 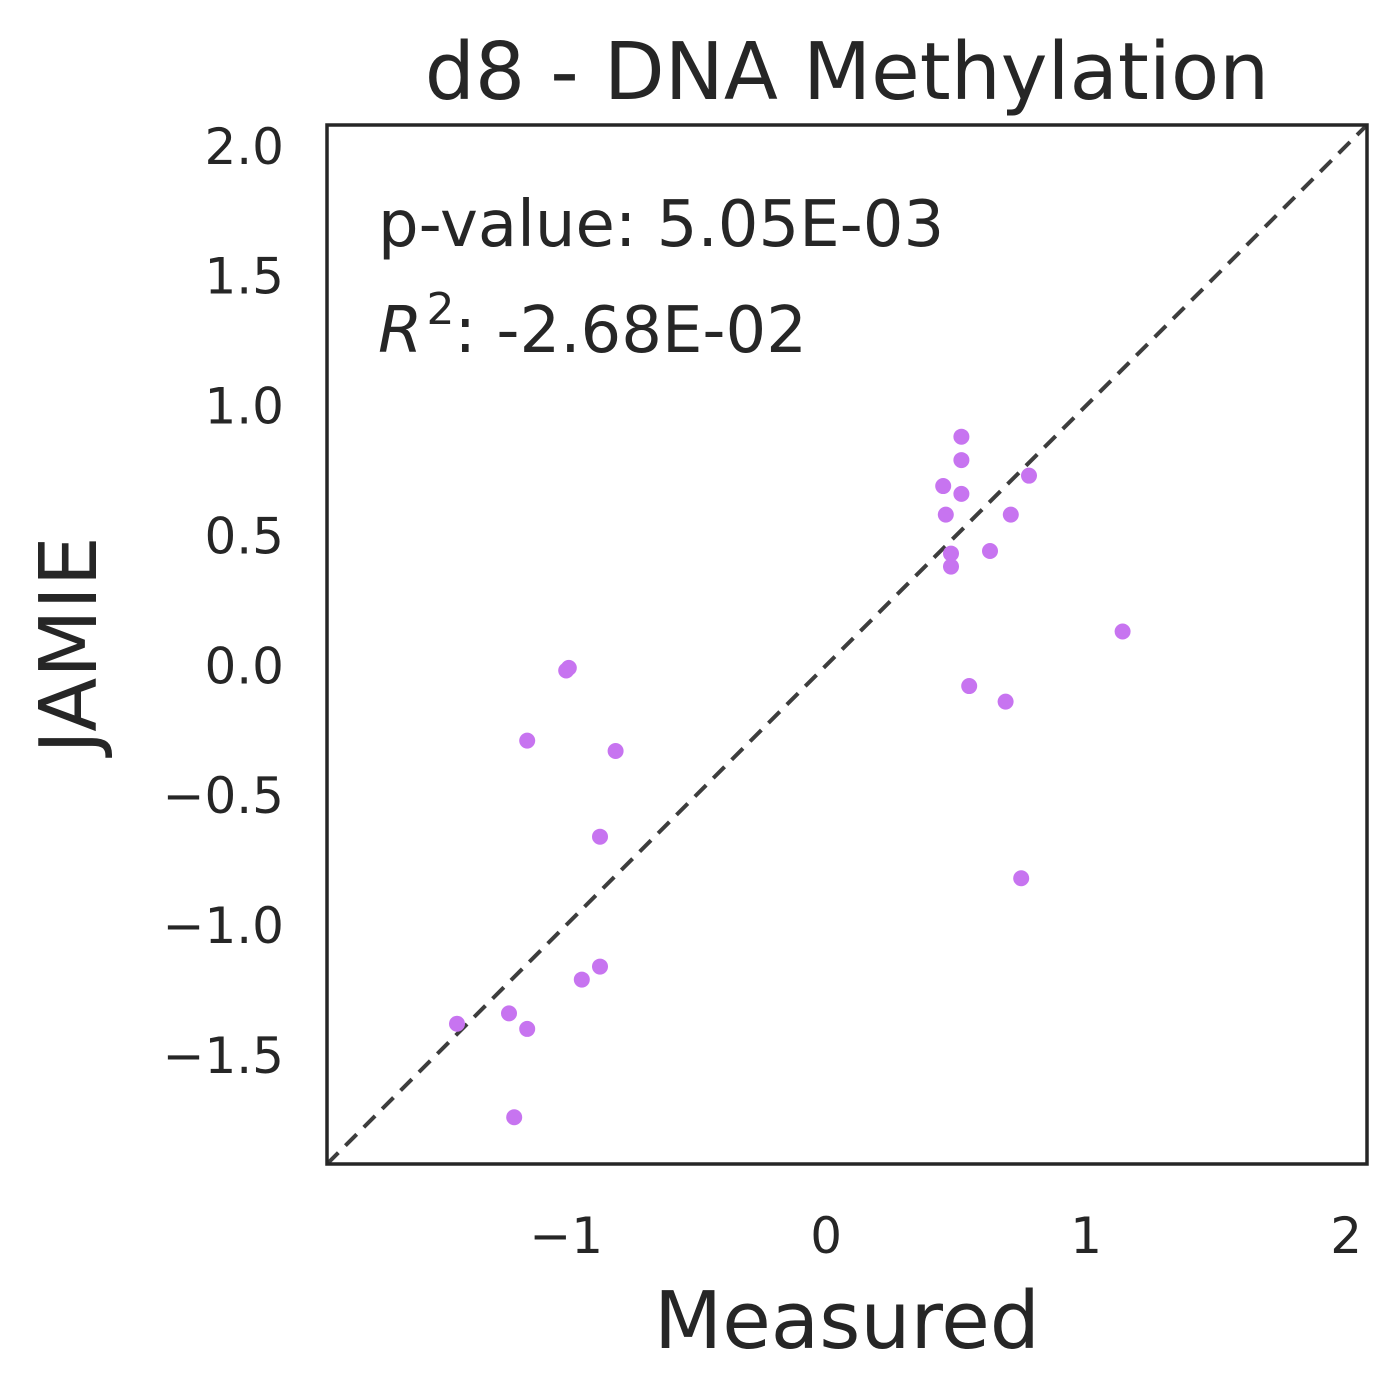 What do you see at coordinates (244, 536) in the screenshot?
I see `y-tick-label: 0.5` at bounding box center [244, 536].